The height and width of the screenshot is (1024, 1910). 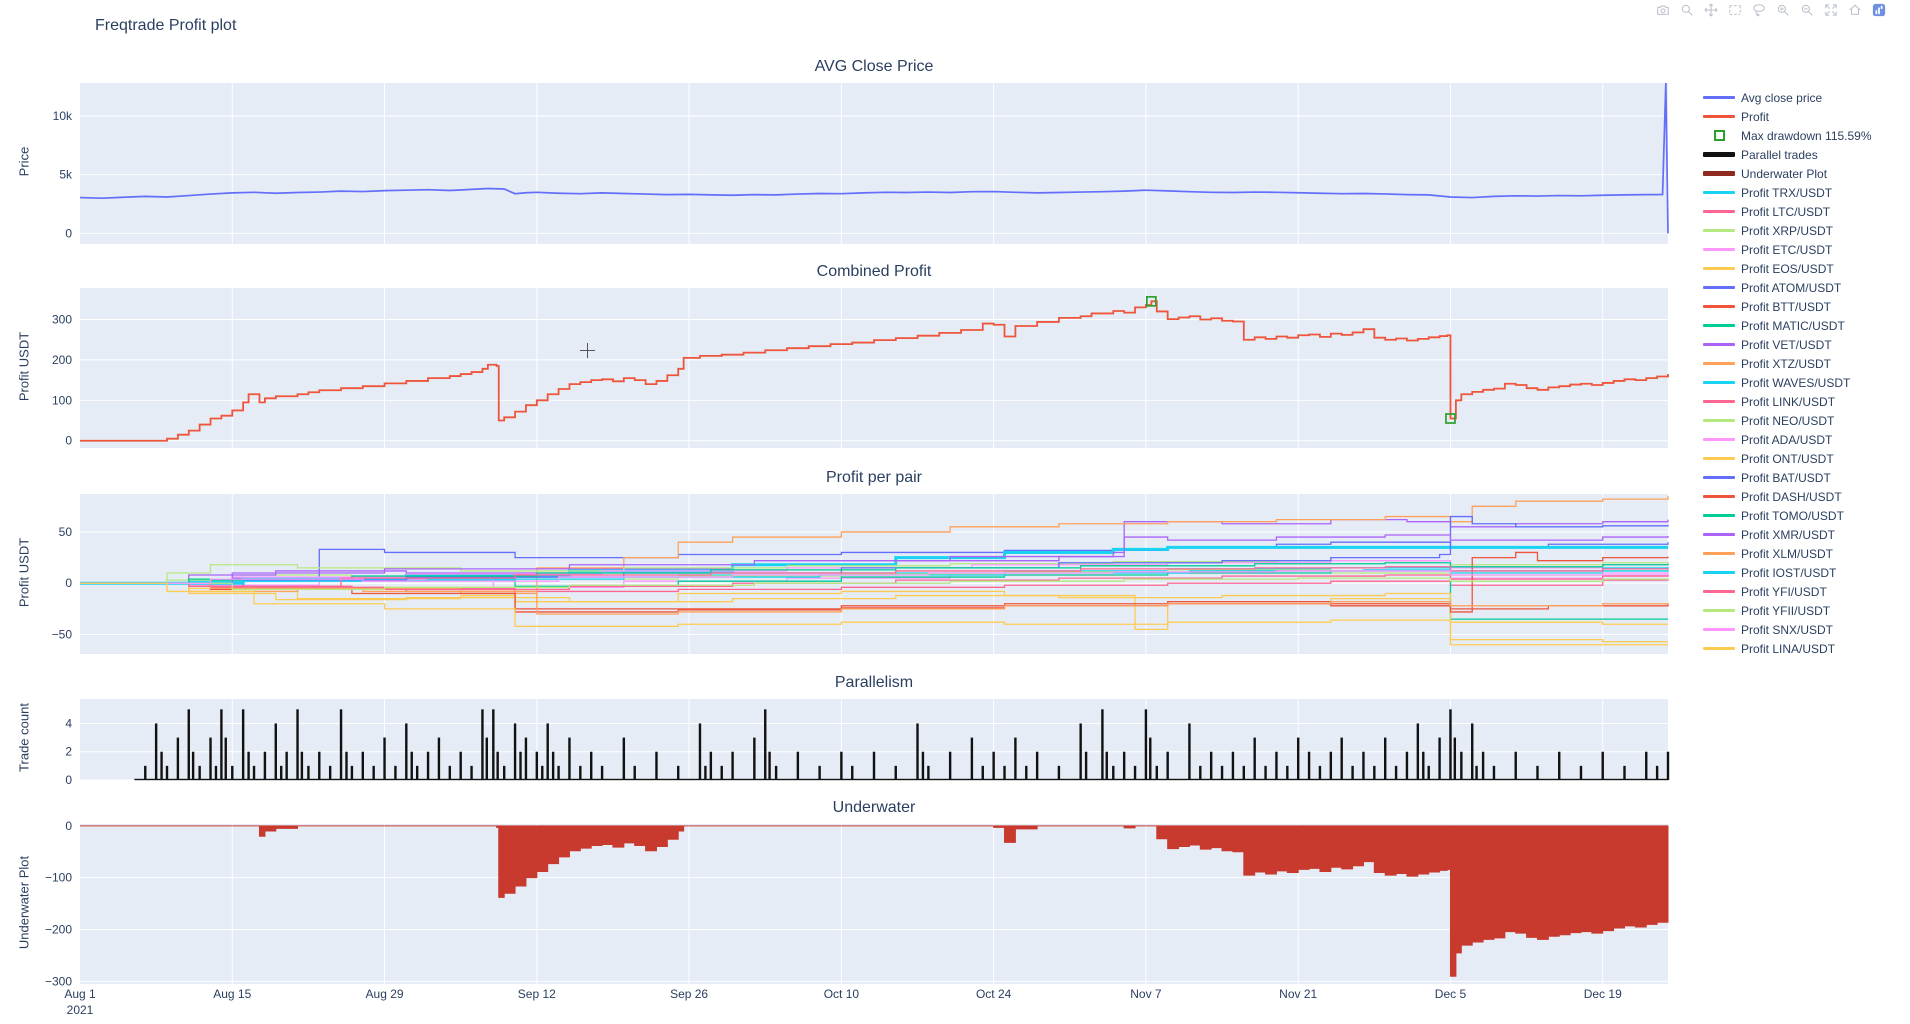 I want to click on legend-item-profit-etc-usdt: Profit ETC/USDT, so click(x=1786, y=249).